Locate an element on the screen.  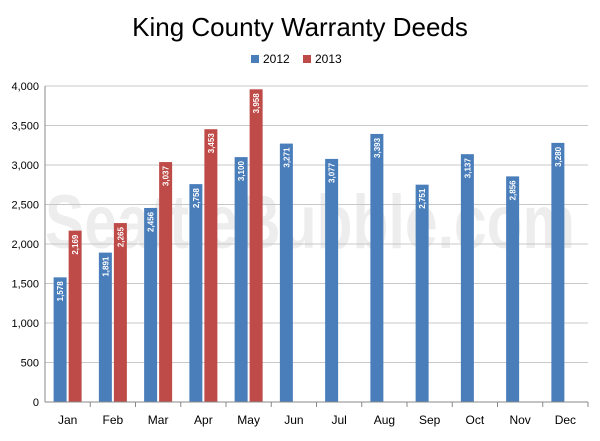
y-tick-label: 2,000 is located at coordinates (25, 245).